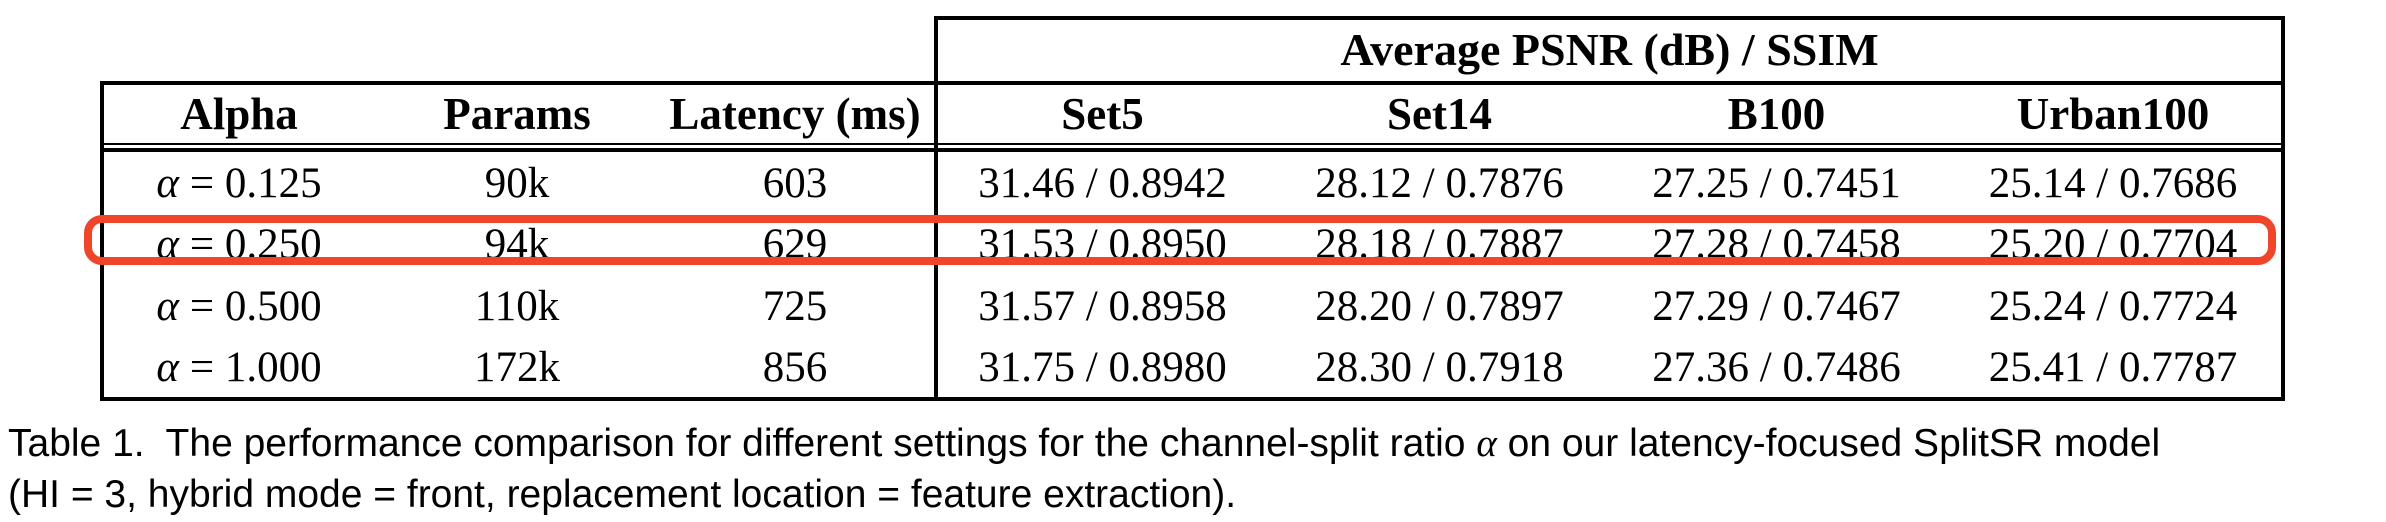 The height and width of the screenshot is (522, 2386). I want to click on col-header-latency: Latency (ms), so click(795, 114).